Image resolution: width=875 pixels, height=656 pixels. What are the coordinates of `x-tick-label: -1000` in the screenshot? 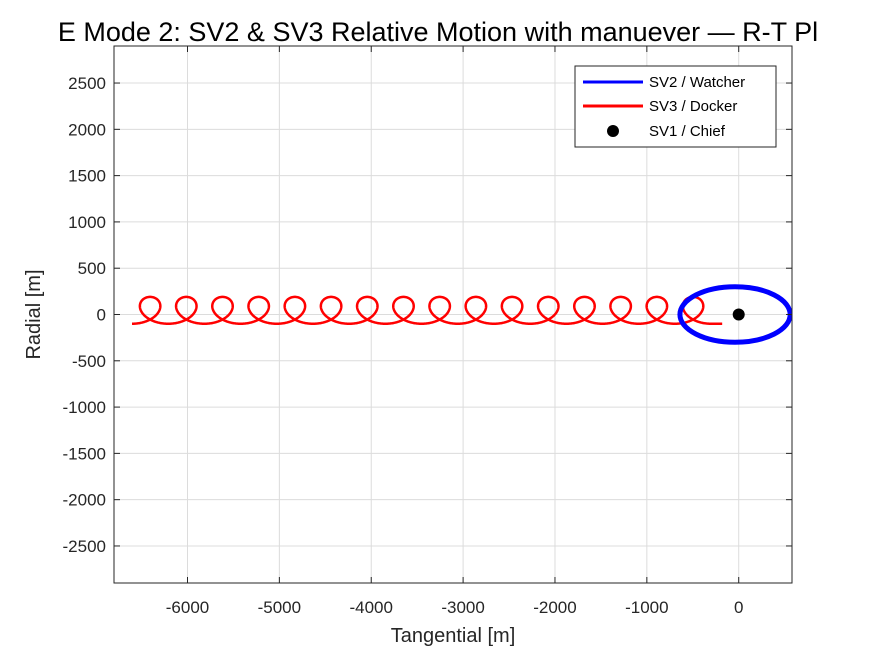 It's located at (646, 607).